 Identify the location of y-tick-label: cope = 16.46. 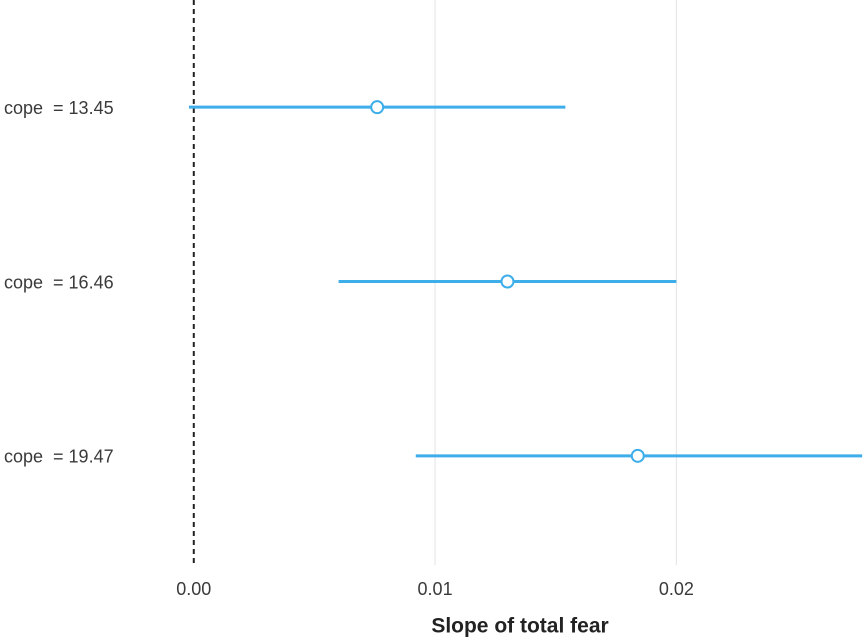
(59, 282).